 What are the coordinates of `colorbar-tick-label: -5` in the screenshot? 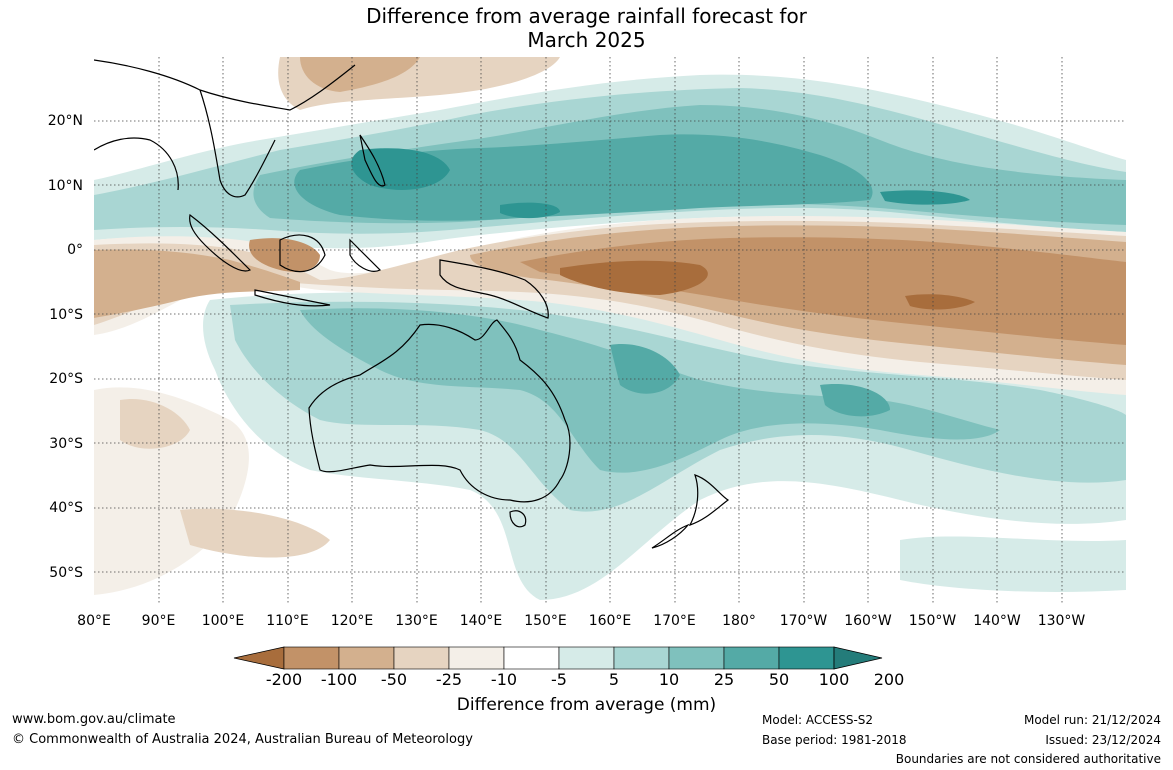 It's located at (559, 679).